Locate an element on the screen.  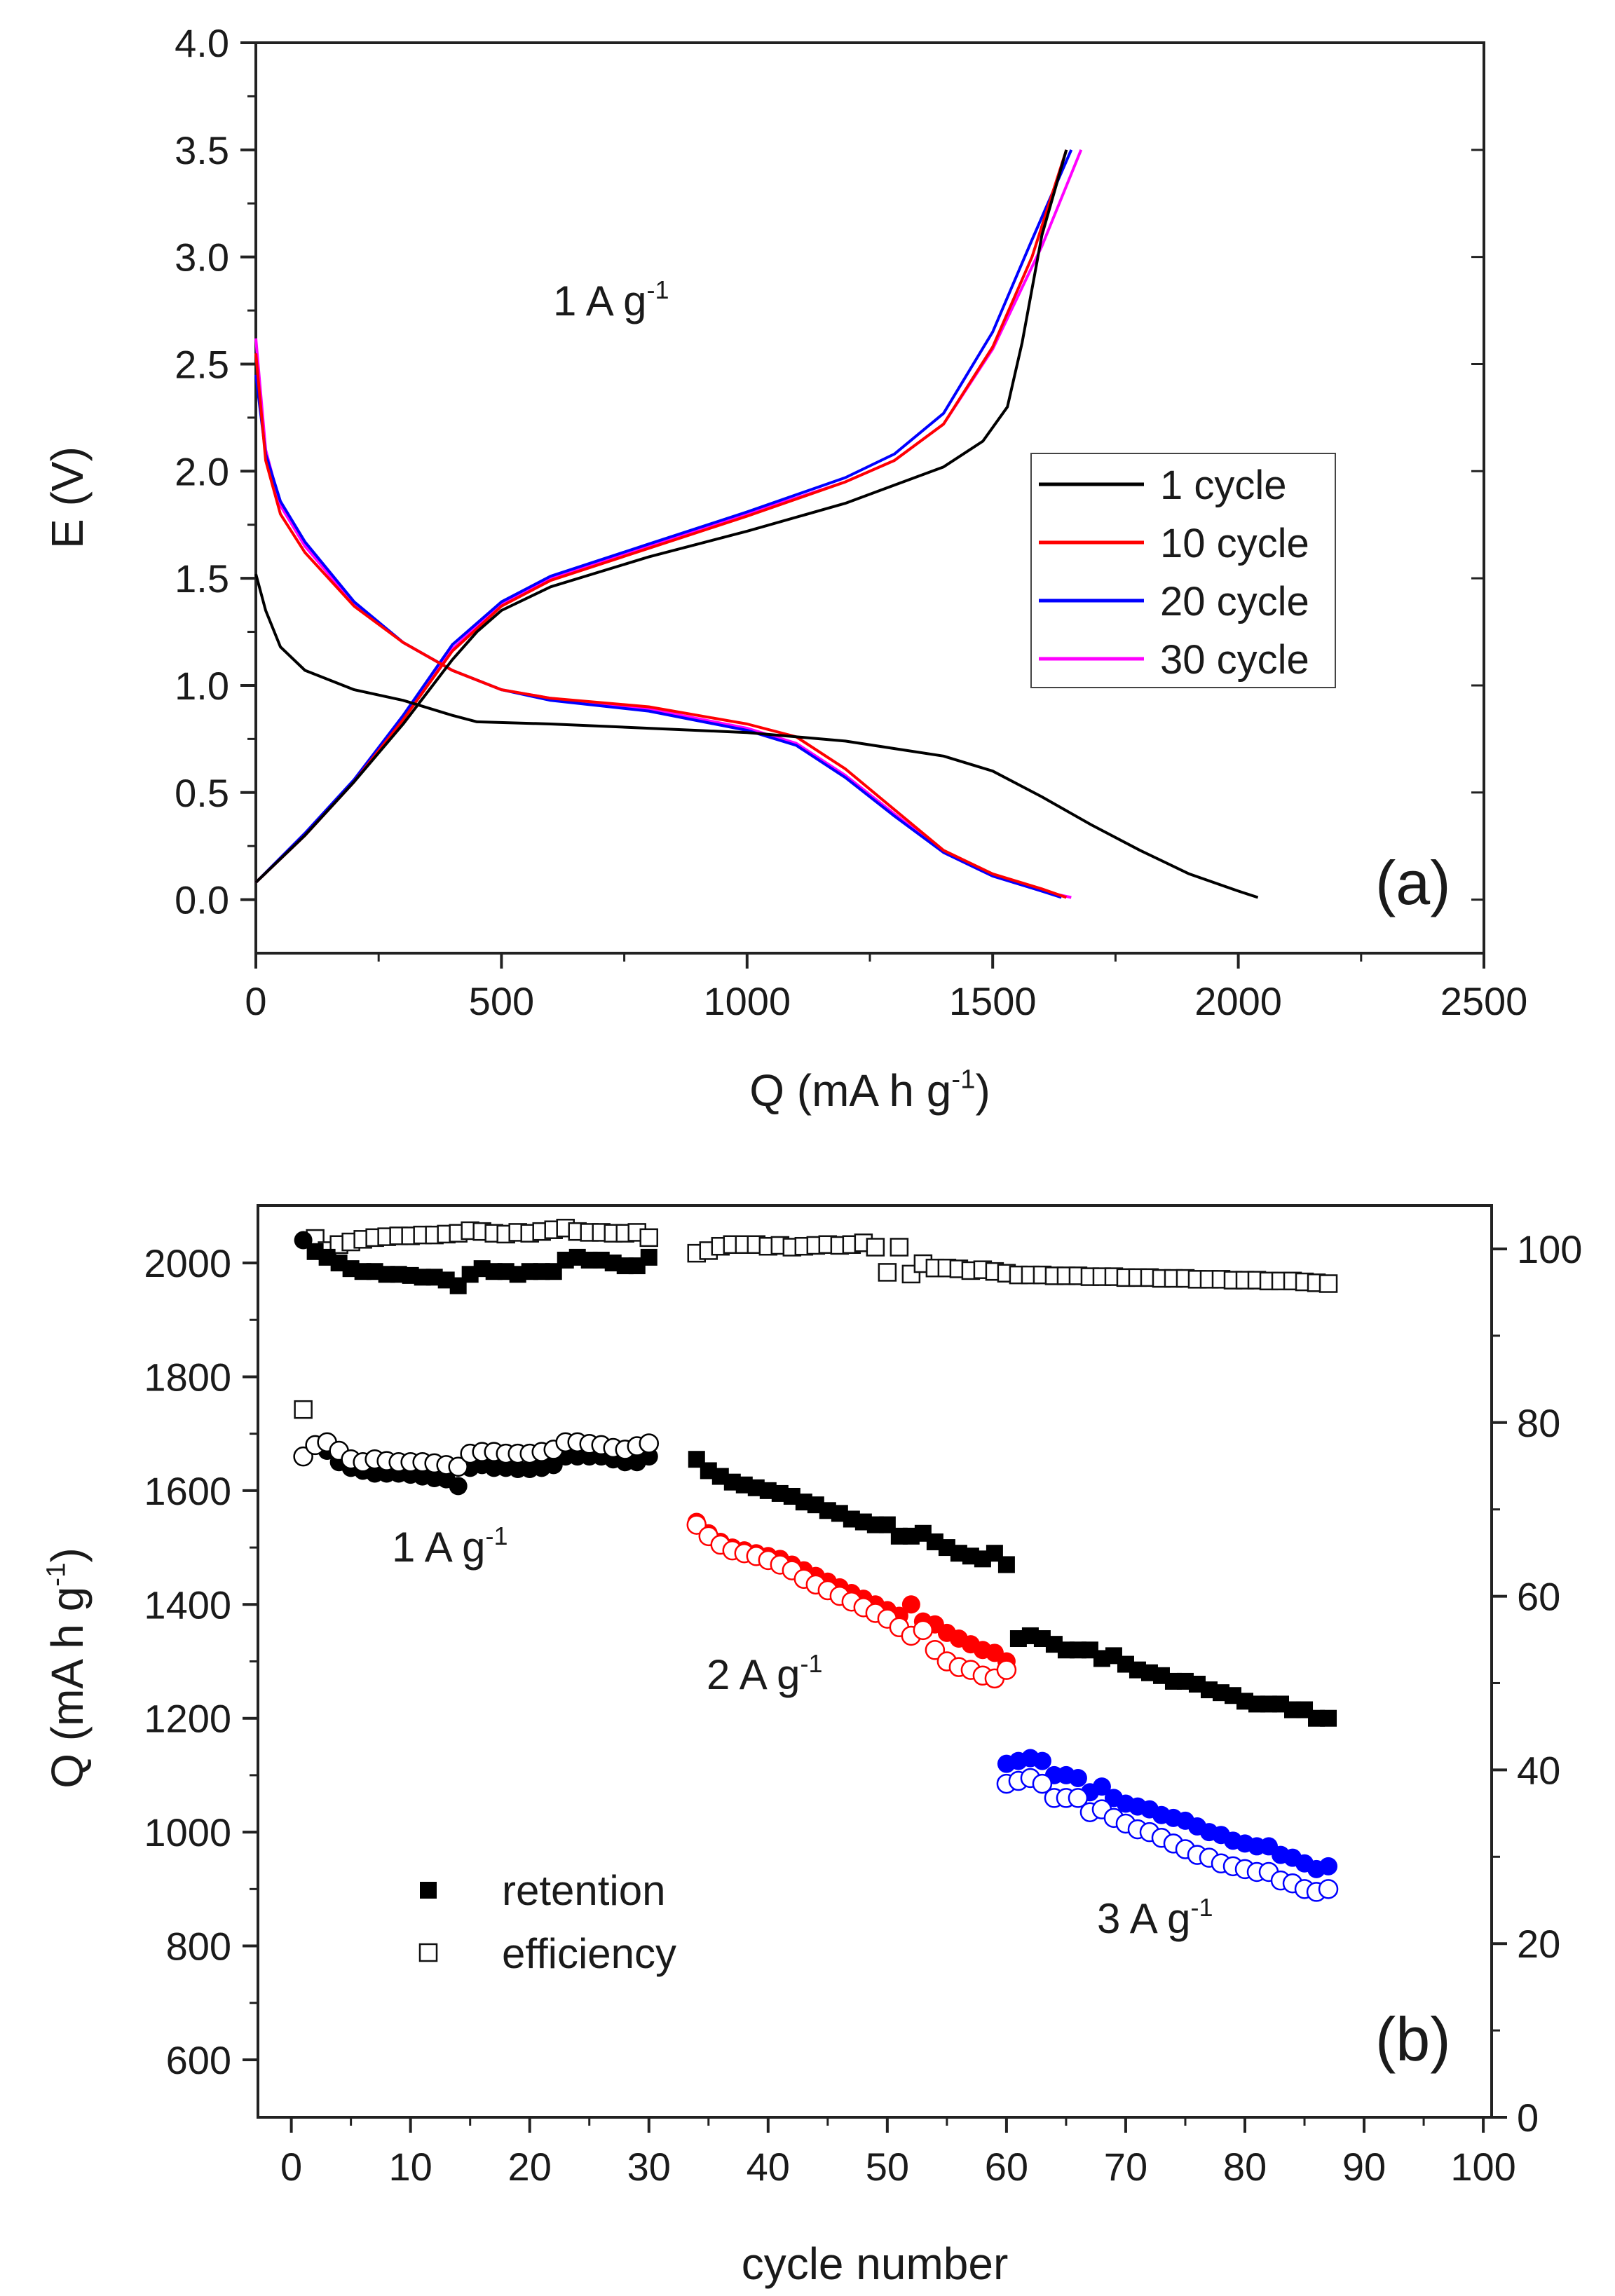
y-tick-label: 0.5 is located at coordinates (202, 793).